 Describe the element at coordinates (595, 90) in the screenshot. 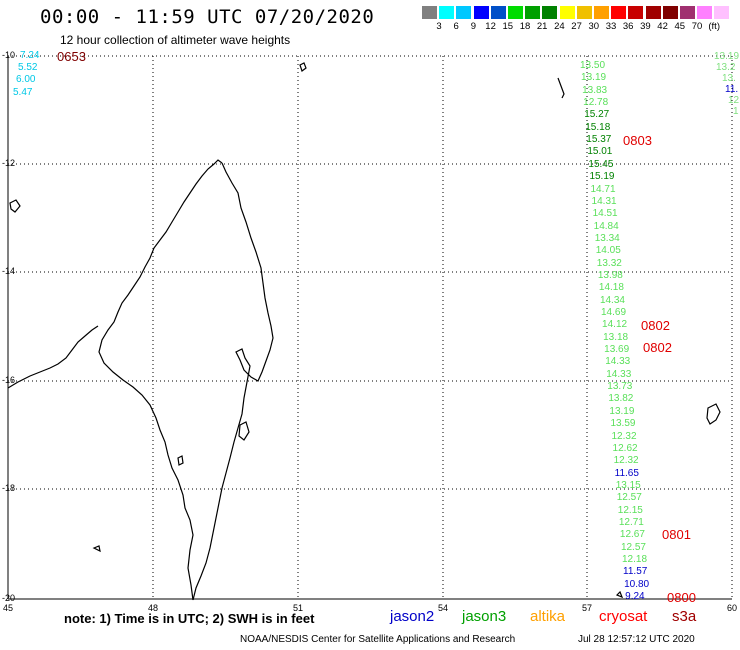

I see `wave-height-value: 13.83` at that location.